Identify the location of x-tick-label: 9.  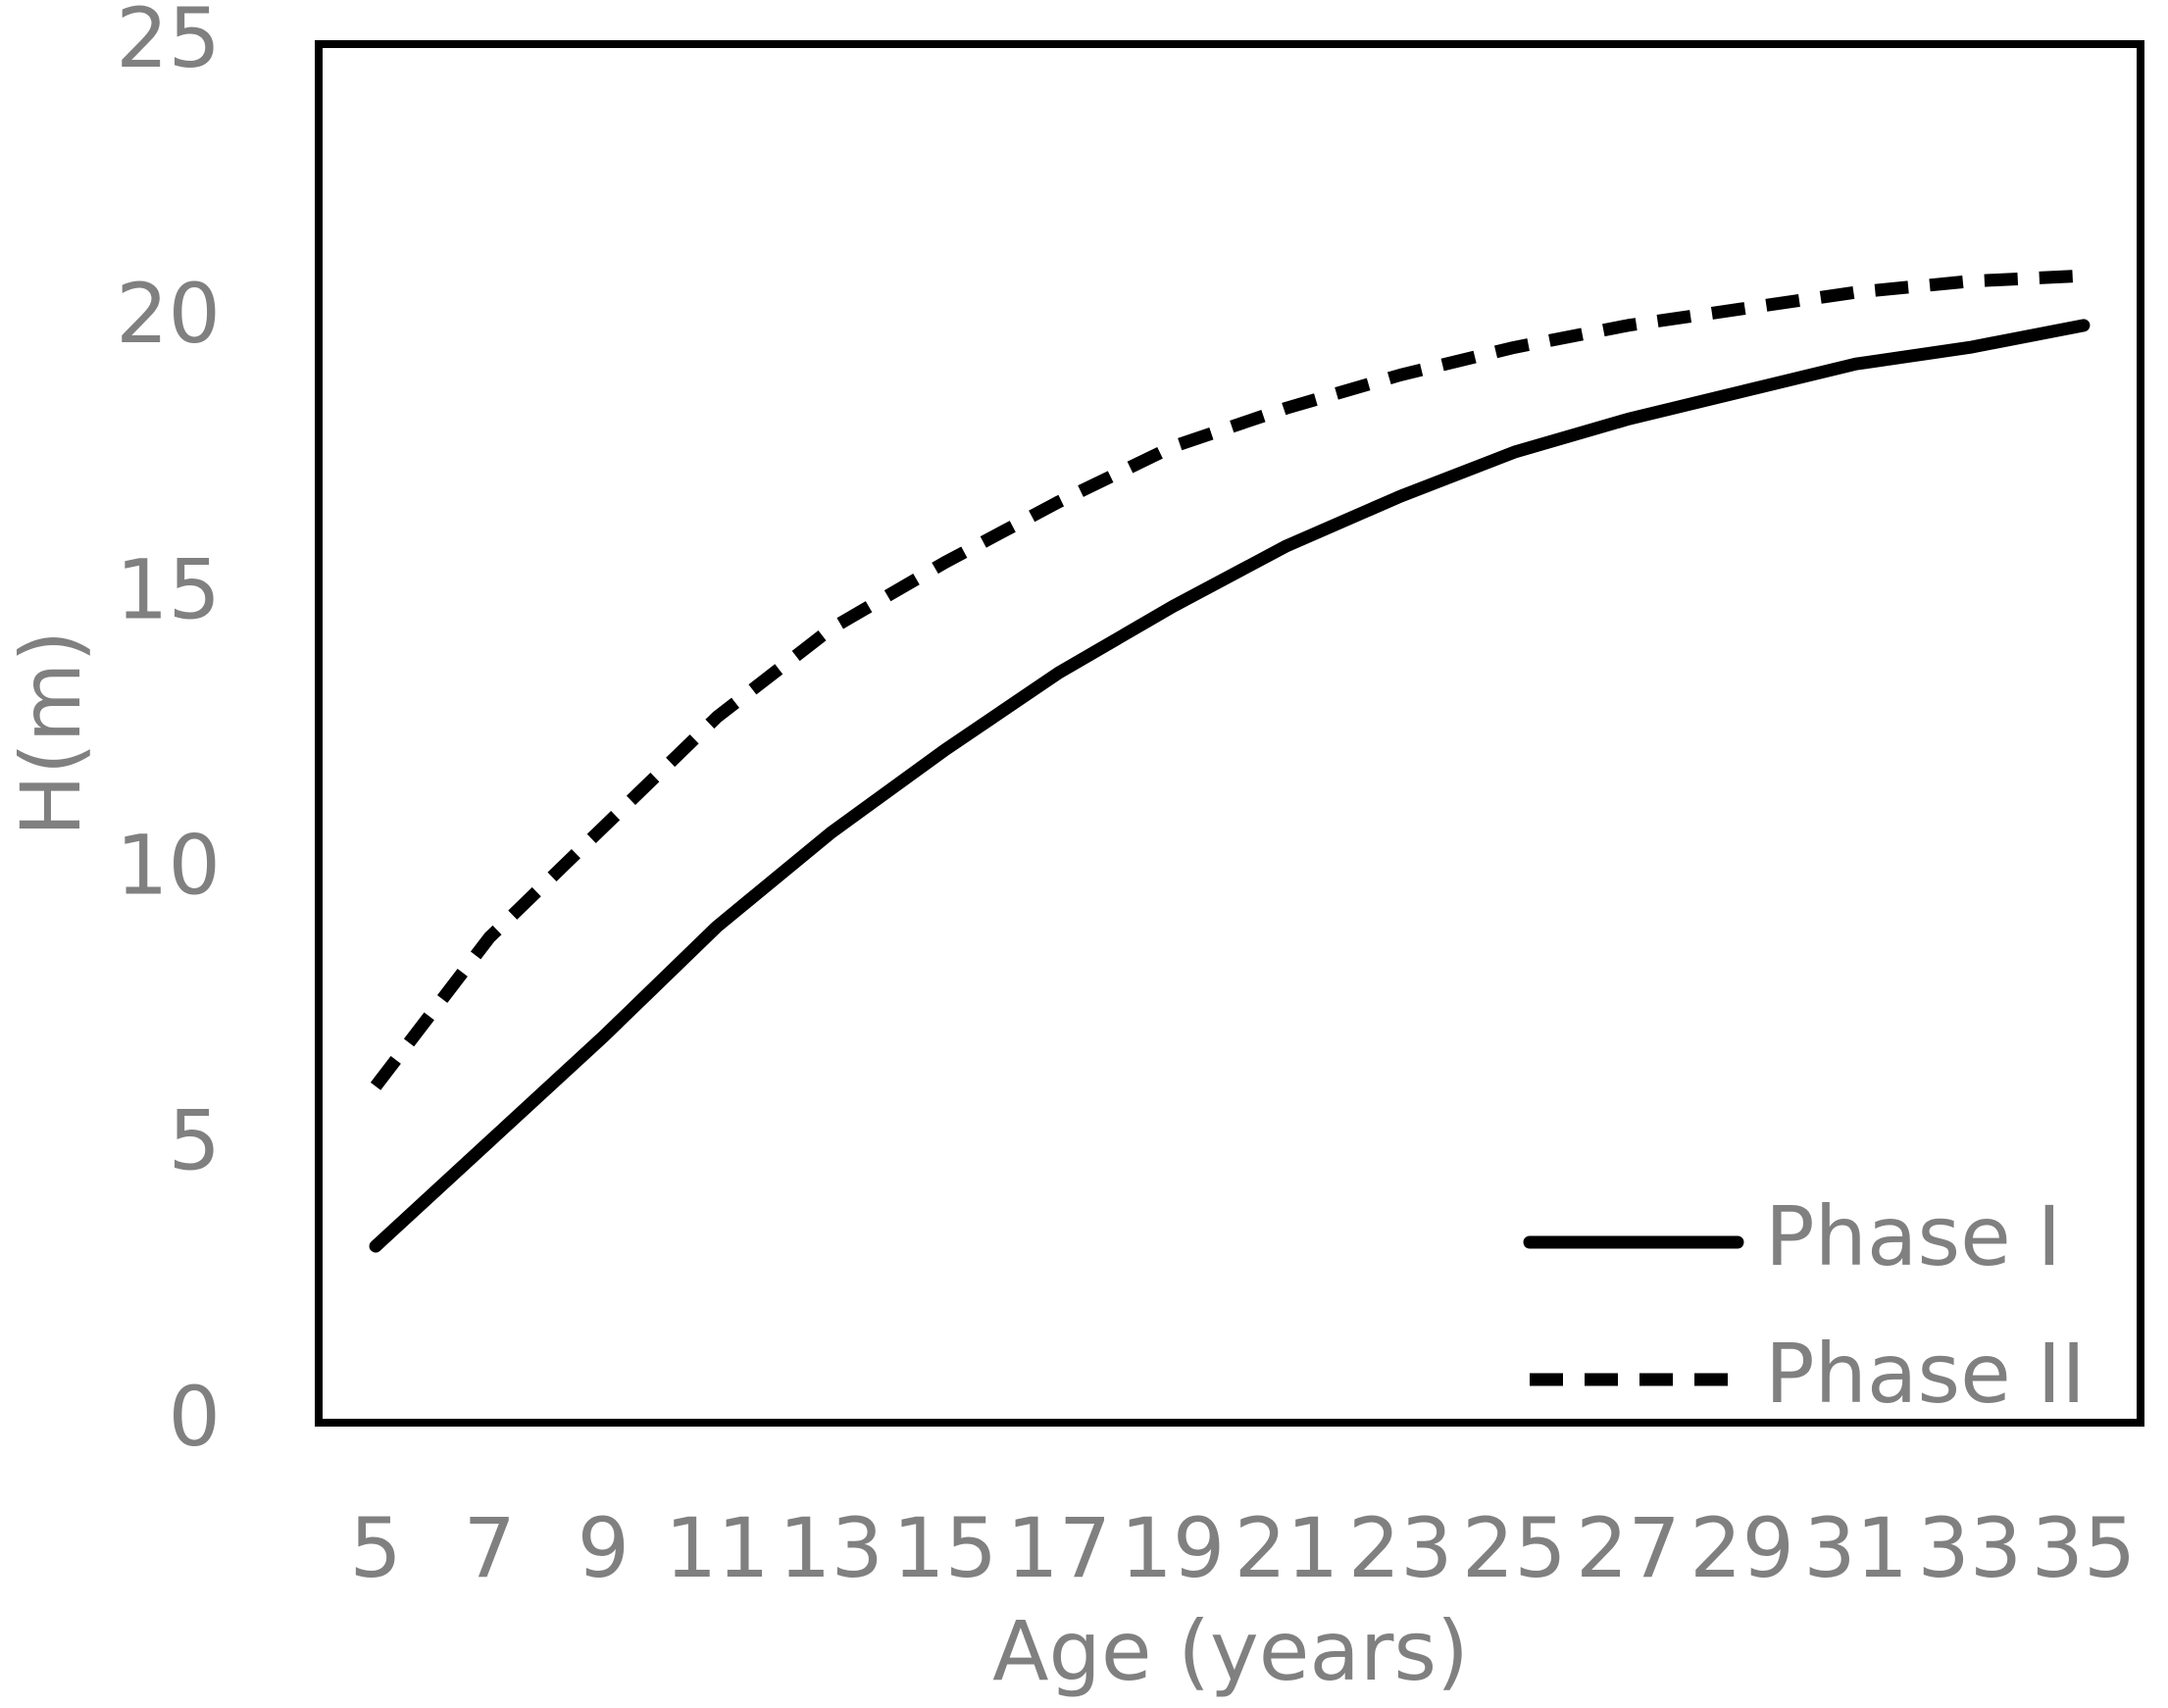
(604, 1548).